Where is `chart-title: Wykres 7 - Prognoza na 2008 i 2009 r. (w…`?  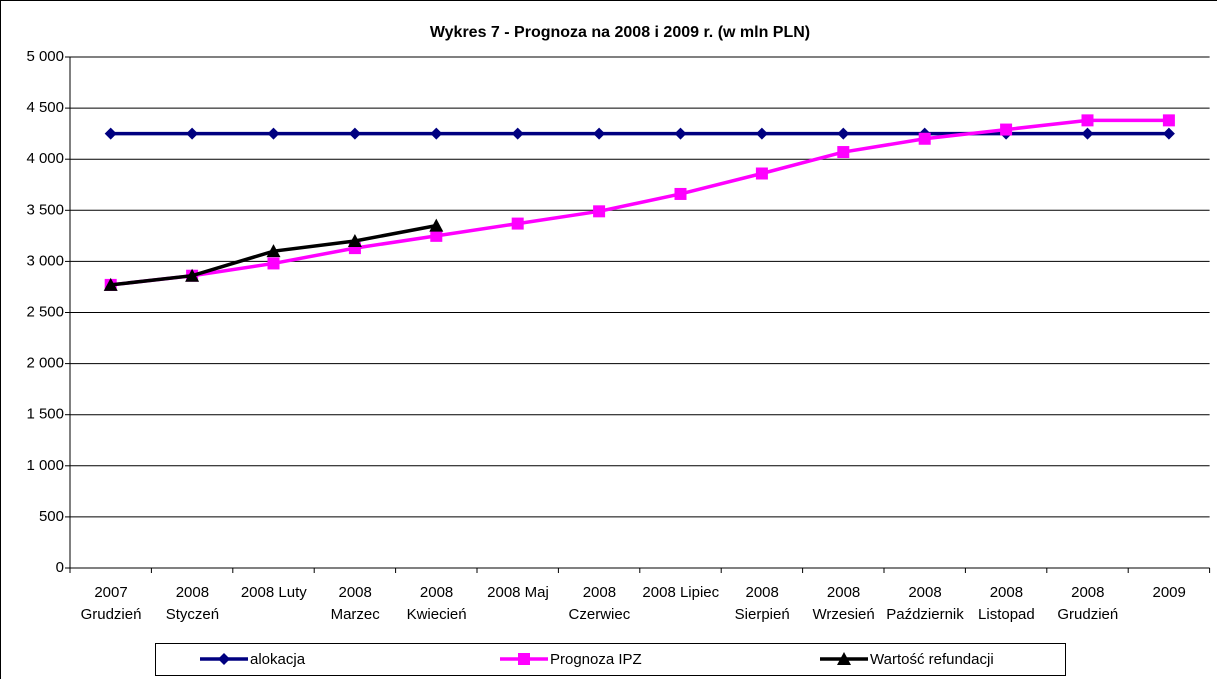
chart-title: Wykres 7 - Prognoza na 2008 i 2009 r. (w… is located at coordinates (620, 32).